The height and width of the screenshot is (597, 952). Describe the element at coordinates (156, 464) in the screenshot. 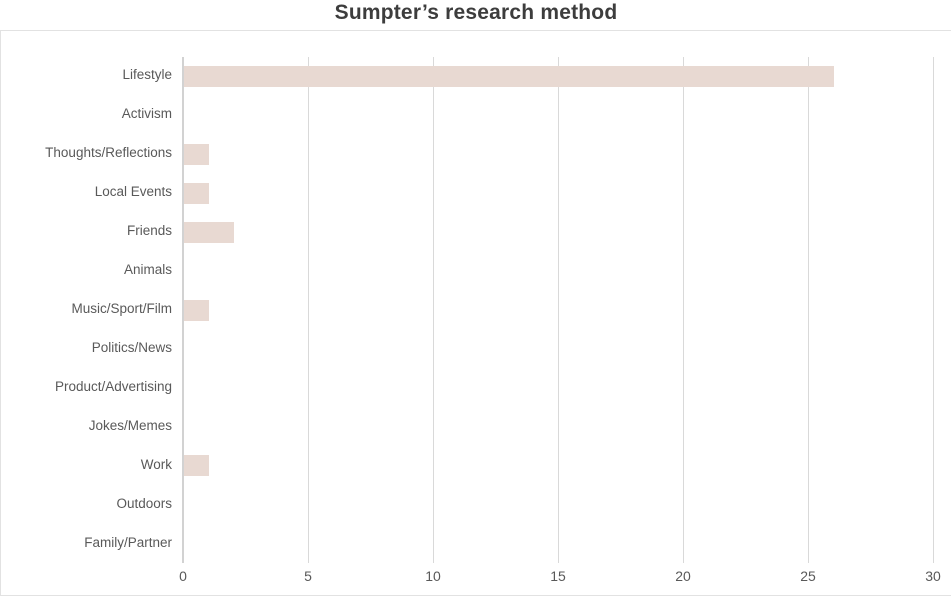

I see `category-label: Work` at that location.